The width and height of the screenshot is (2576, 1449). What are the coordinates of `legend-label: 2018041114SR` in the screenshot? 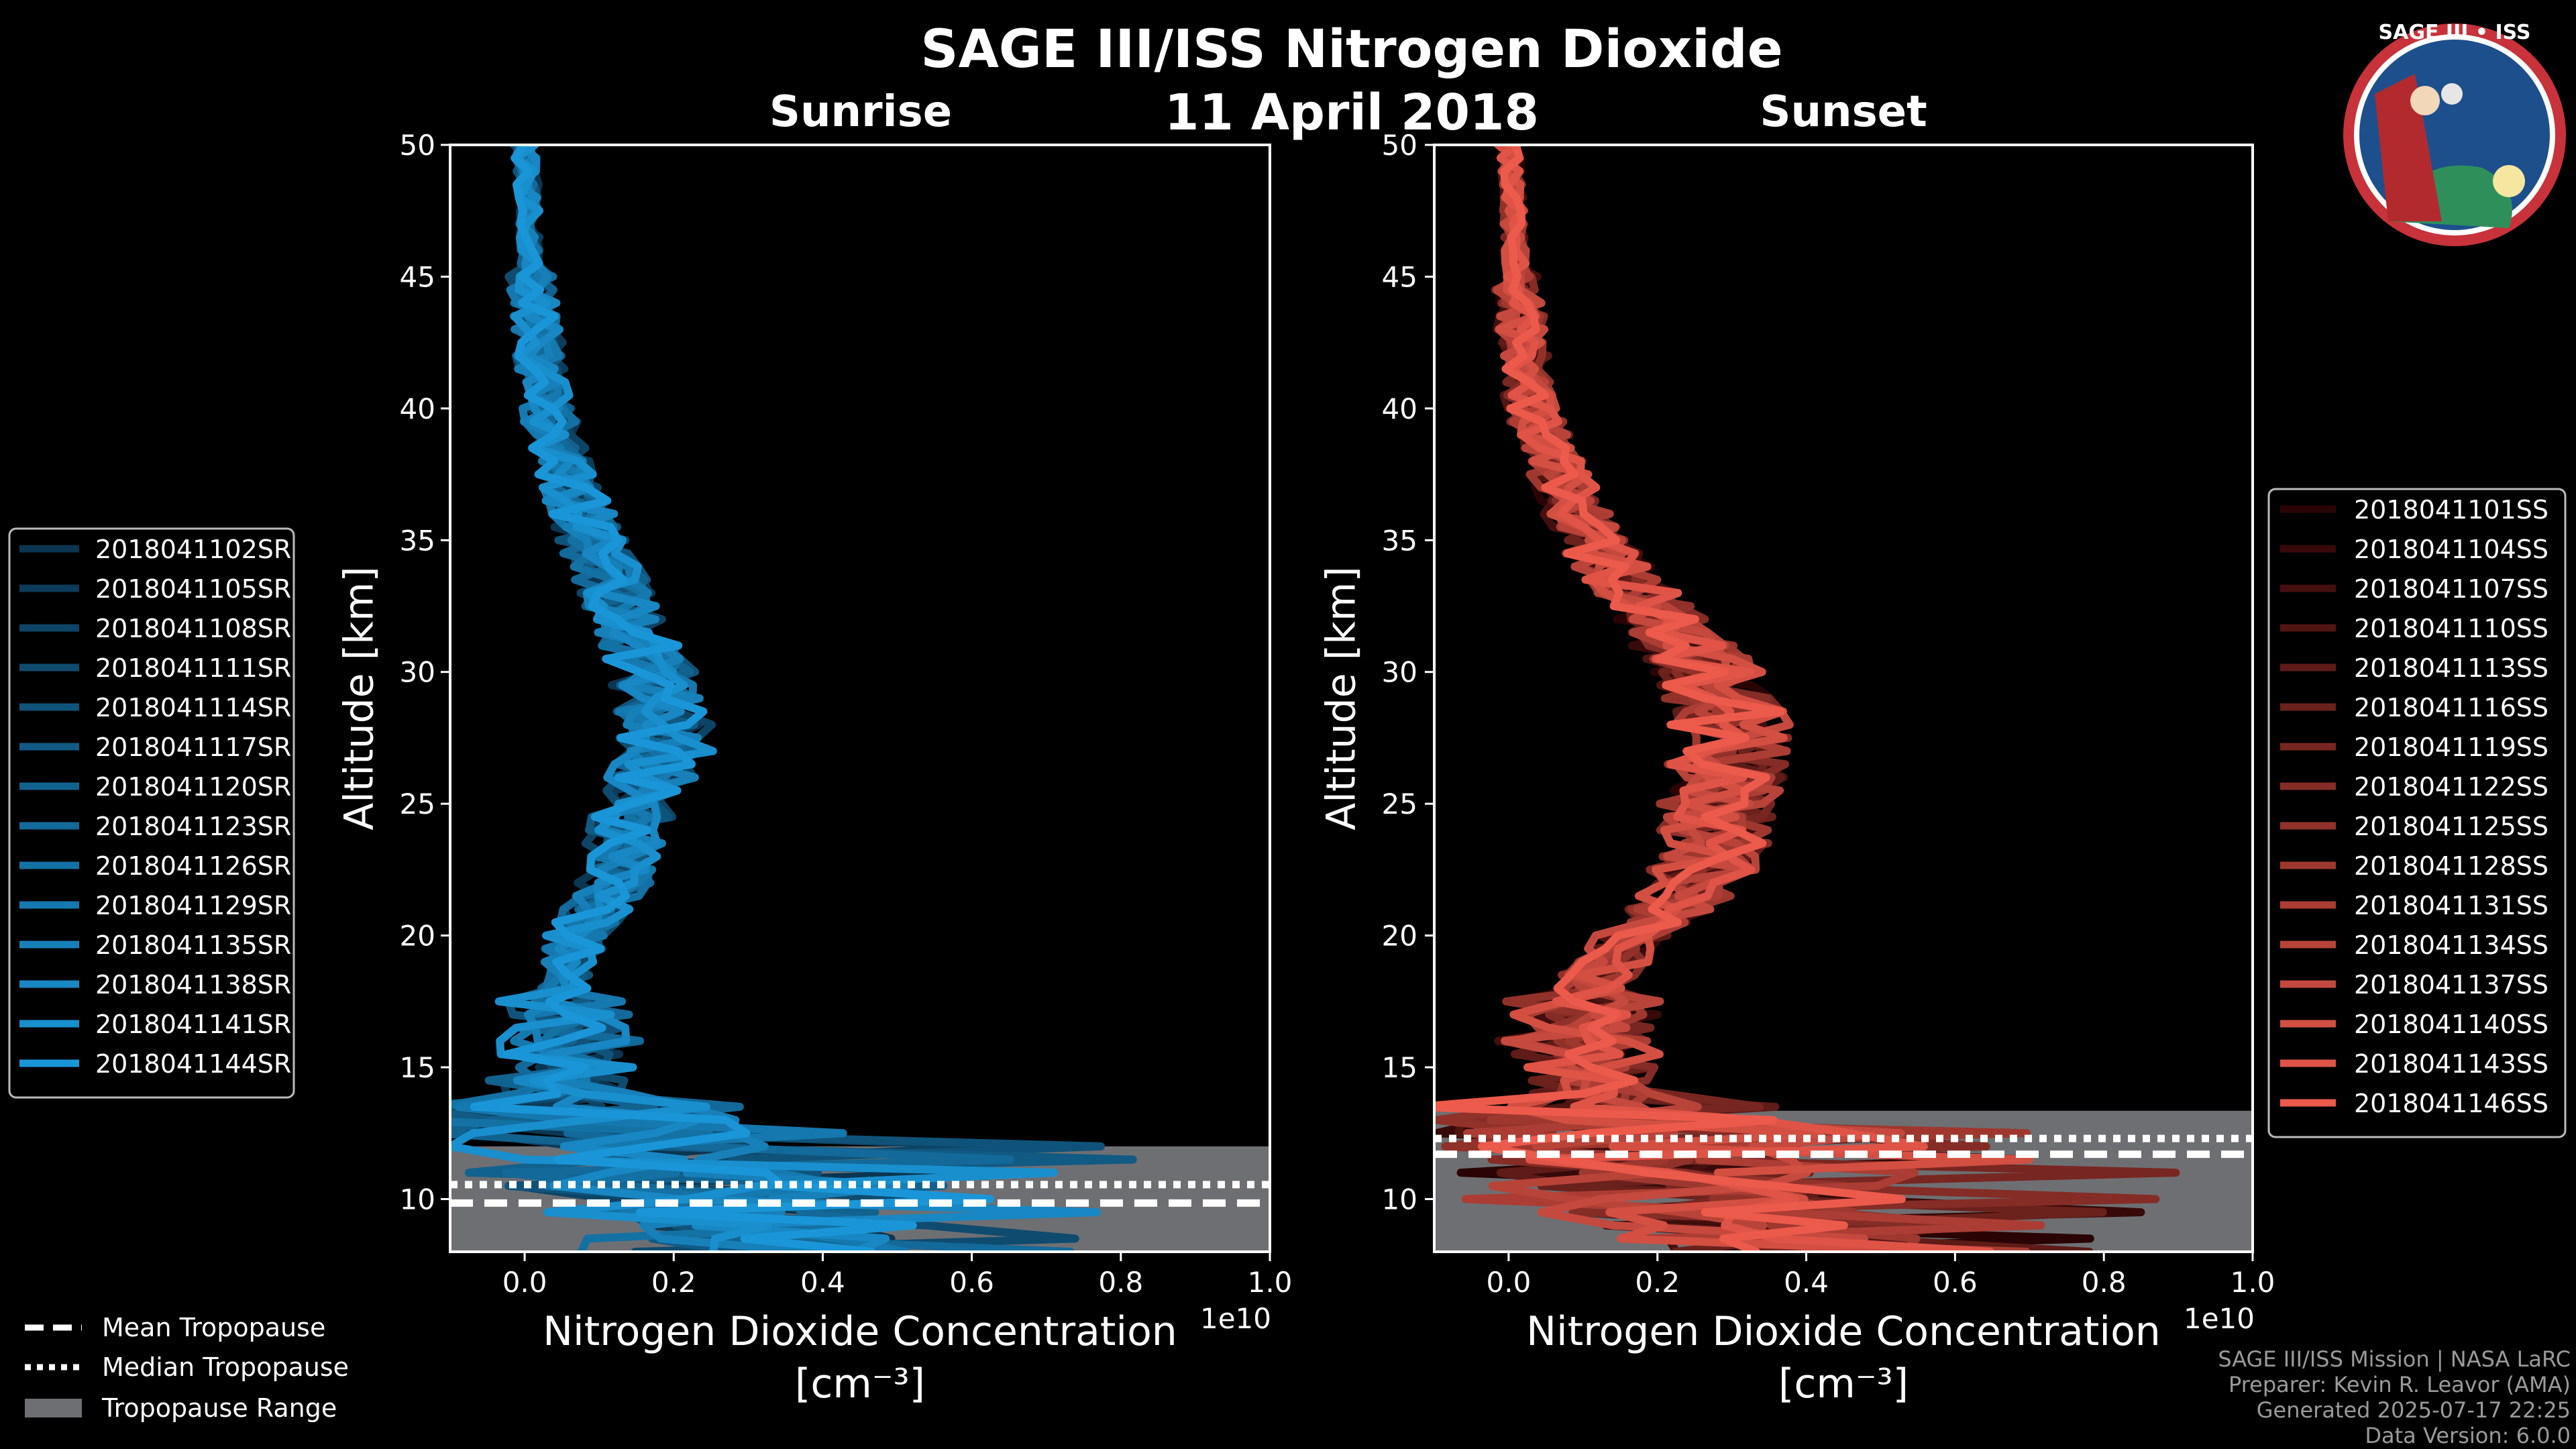 It's located at (193, 707).